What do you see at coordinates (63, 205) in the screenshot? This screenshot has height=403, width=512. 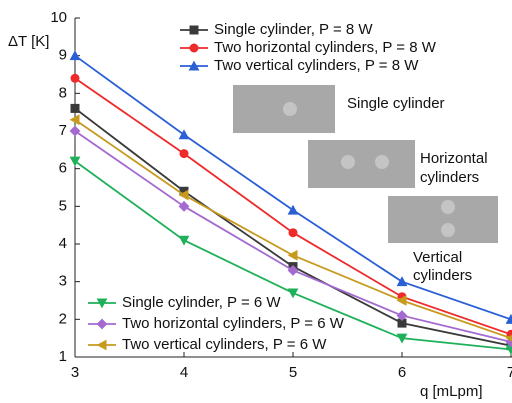 I see `y-tick-label: 5` at bounding box center [63, 205].